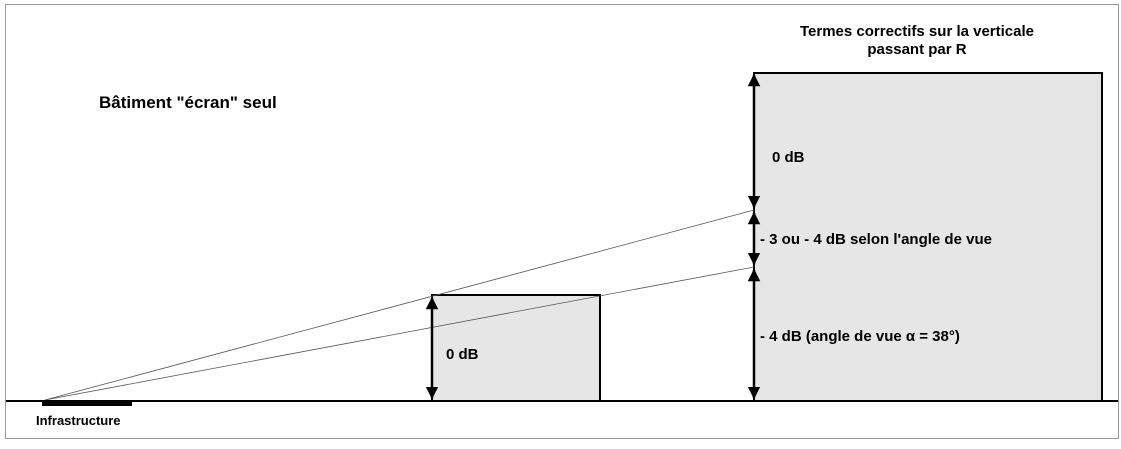 This screenshot has height=449, width=1121. Describe the element at coordinates (87, 403) in the screenshot. I see `infrastructure-bar` at that location.